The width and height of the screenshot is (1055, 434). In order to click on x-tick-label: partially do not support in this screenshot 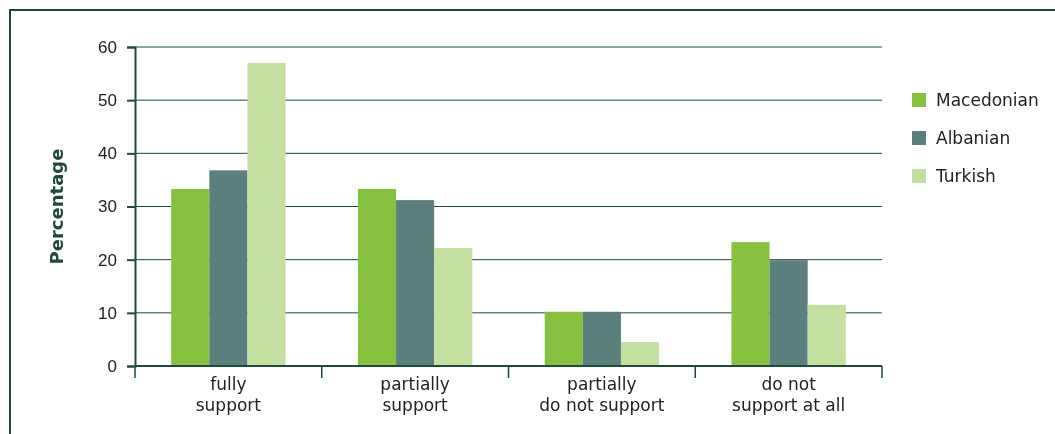, I will do `click(602, 394)`.